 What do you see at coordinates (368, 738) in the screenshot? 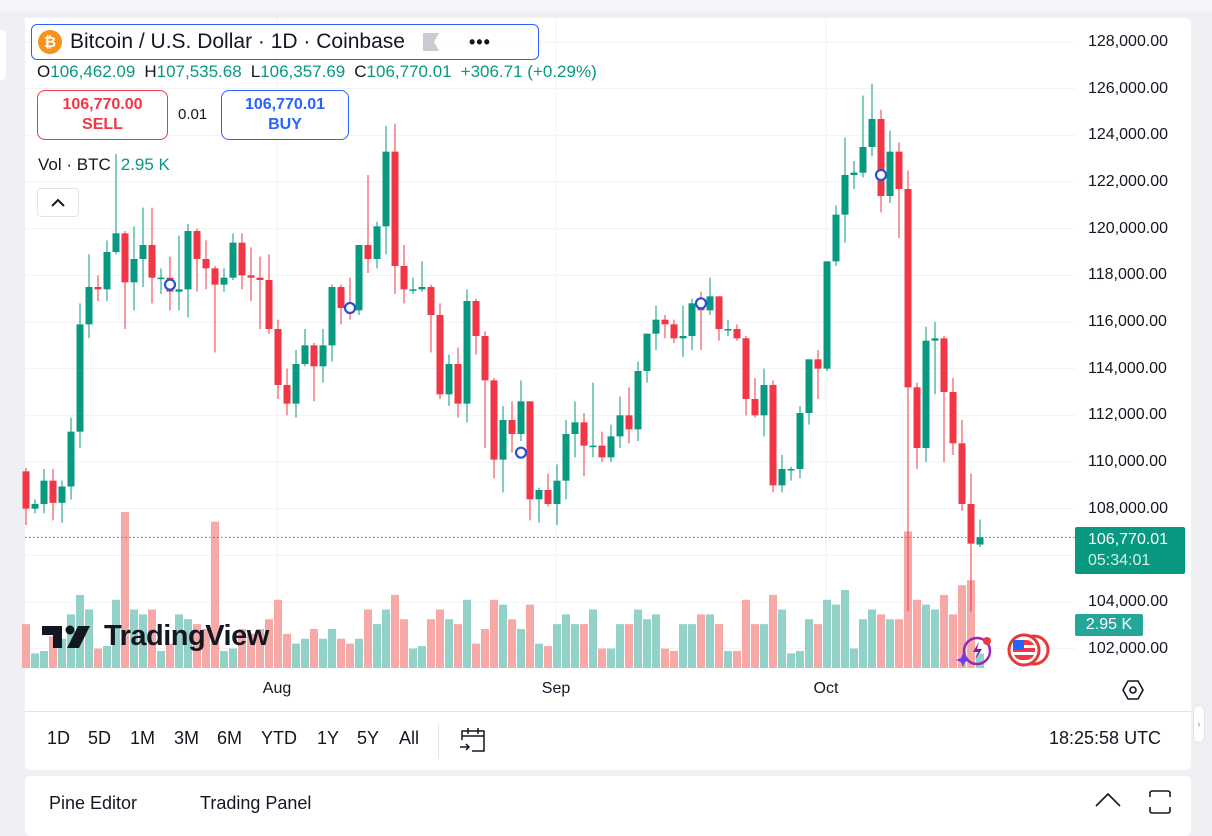
I see `range-5y: 5Y` at bounding box center [368, 738].